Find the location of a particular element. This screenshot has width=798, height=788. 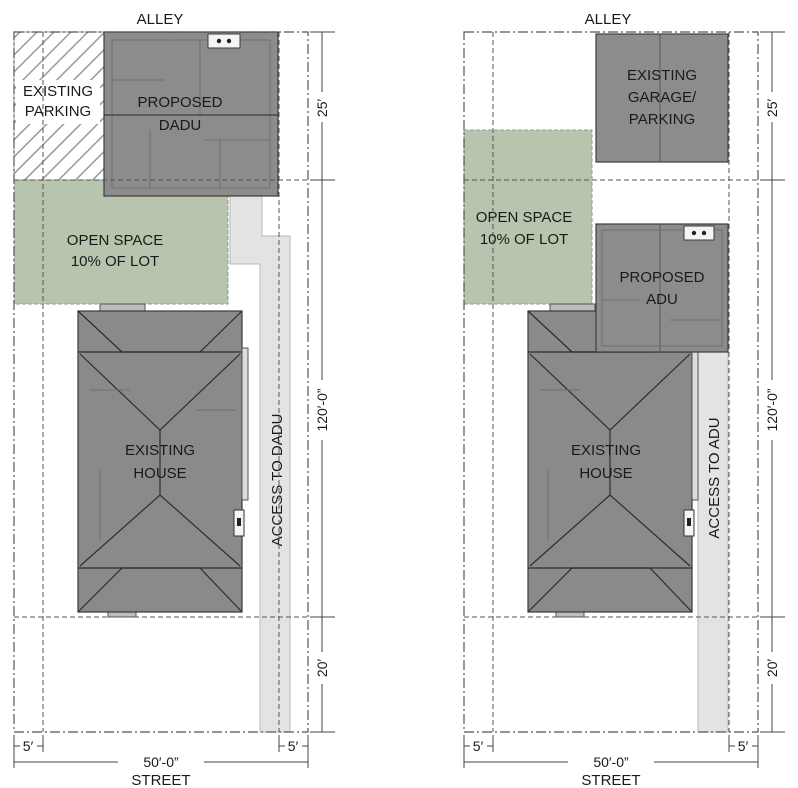

right-garage-label-2: GARAGE/ is located at coordinates (662, 97).